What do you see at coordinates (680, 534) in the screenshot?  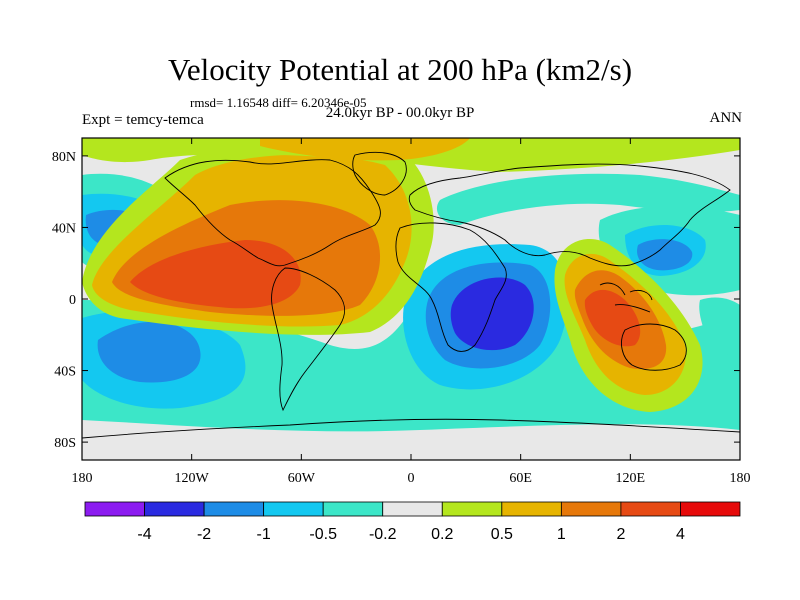 I see `colorbar-label: 4` at bounding box center [680, 534].